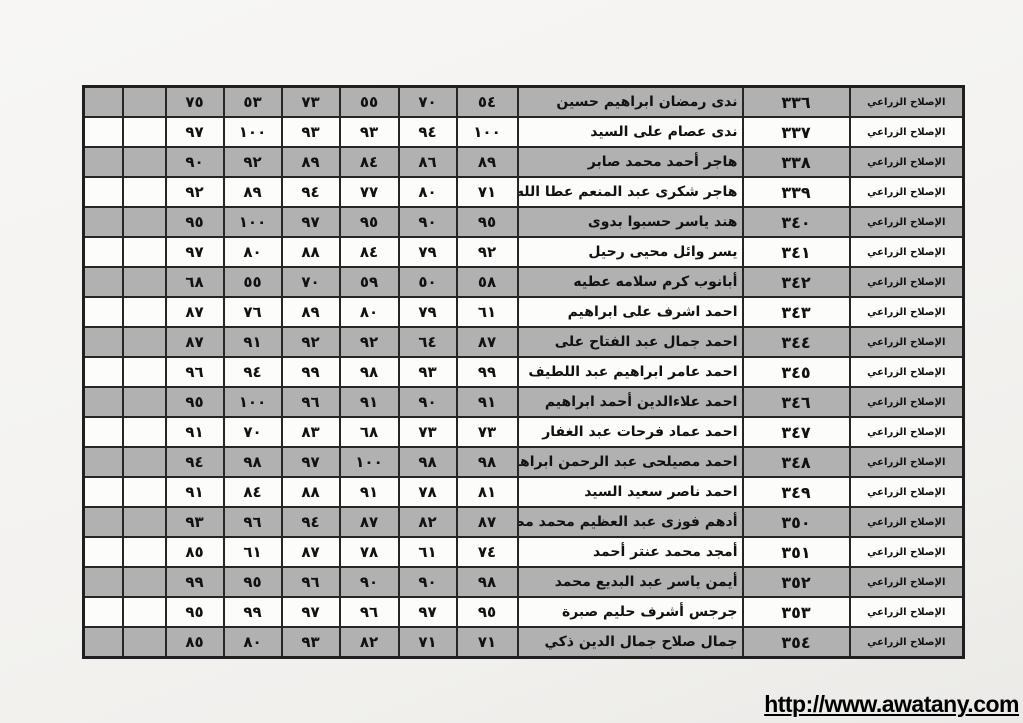 The height and width of the screenshot is (723, 1023). Describe the element at coordinates (194, 522) in the screenshot. I see `grade-cell-6: ٩٣` at that location.